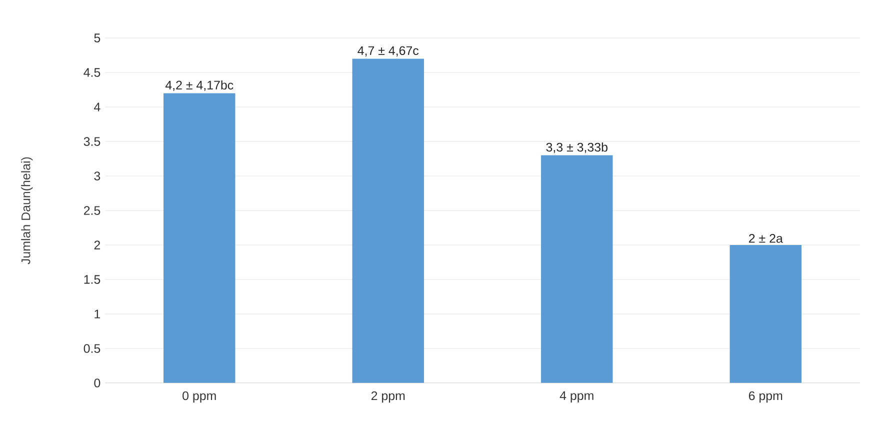 The width and height of the screenshot is (869, 439). Describe the element at coordinates (388, 397) in the screenshot. I see `x-tick-label: 2 ppm` at that location.